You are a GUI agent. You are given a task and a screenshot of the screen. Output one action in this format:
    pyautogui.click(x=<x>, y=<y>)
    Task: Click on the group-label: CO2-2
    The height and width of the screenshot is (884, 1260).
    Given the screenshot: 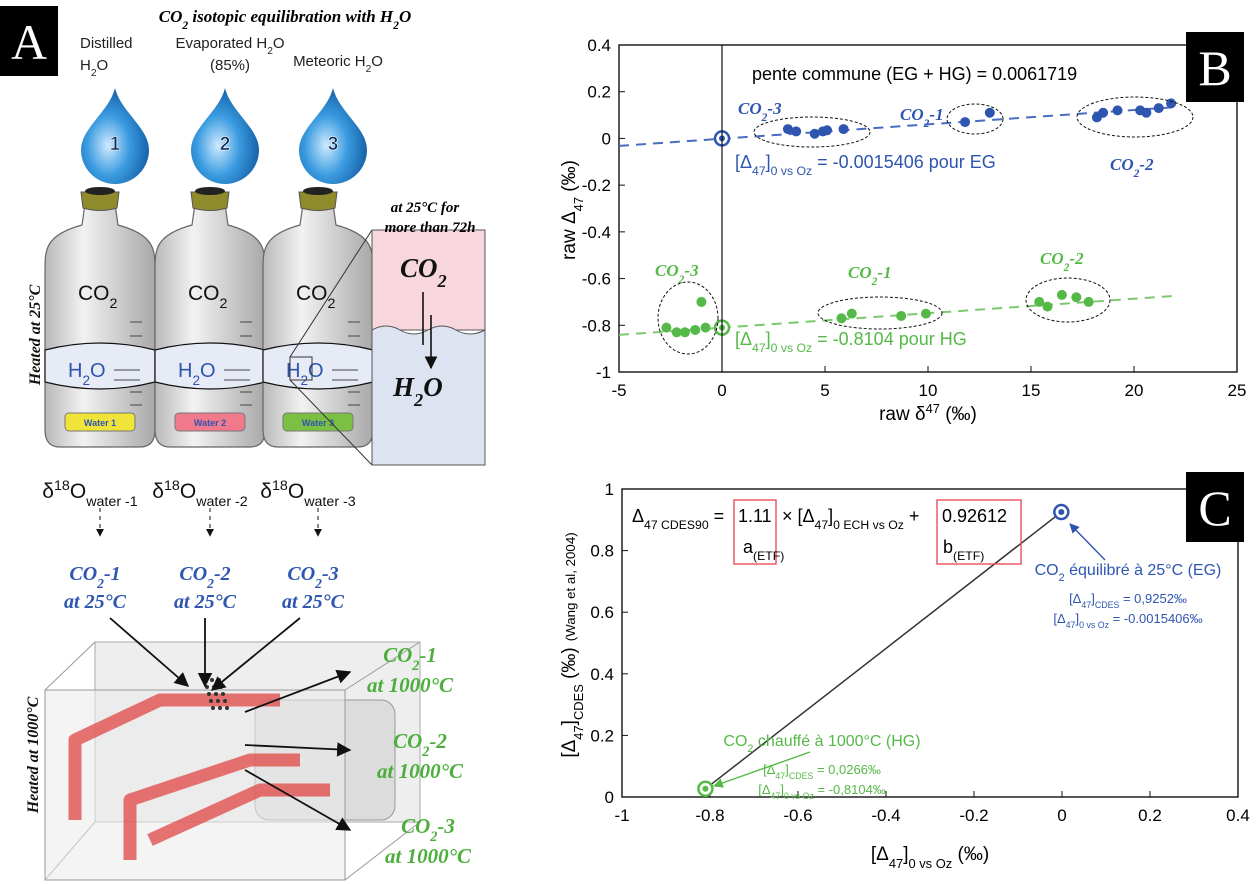 What is the action you would take?
    pyautogui.click(x=1062, y=261)
    